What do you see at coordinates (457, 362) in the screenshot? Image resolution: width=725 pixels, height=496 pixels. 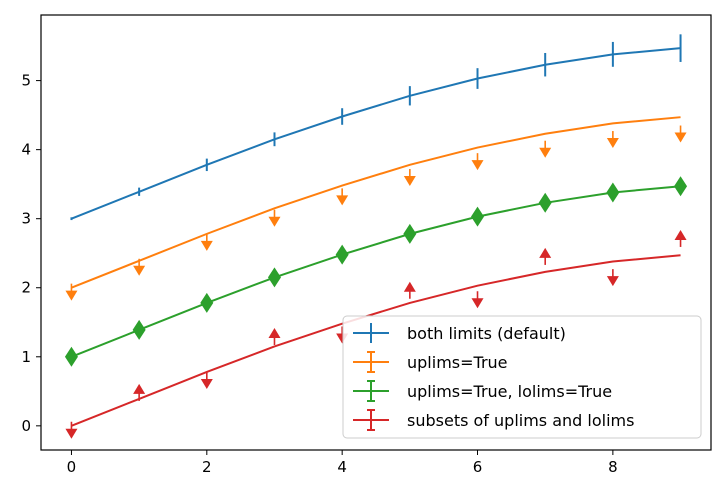 I see `legend-label: uplims=True` at bounding box center [457, 362].